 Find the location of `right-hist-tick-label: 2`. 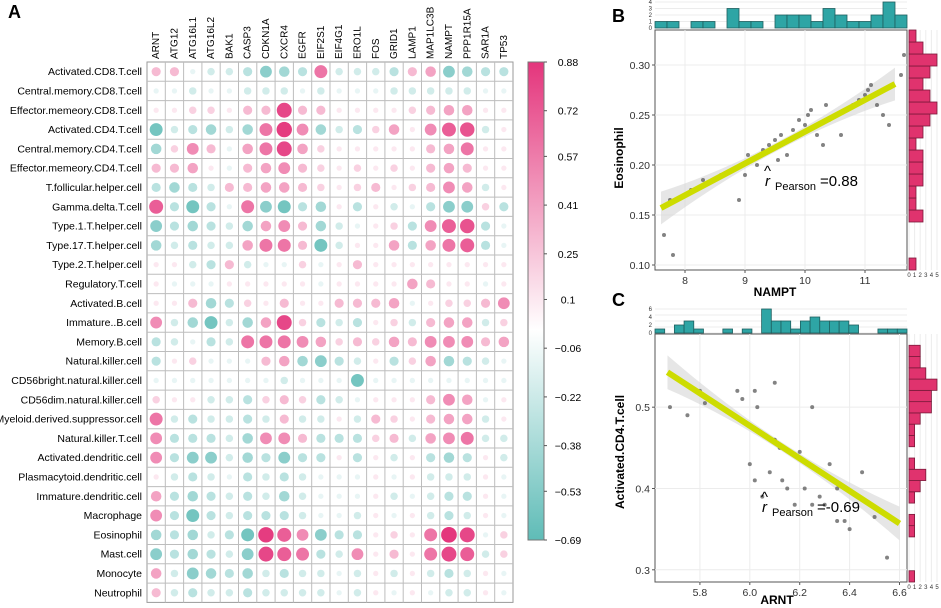

right-hist-tick-label: 2 is located at coordinates (921, 588).